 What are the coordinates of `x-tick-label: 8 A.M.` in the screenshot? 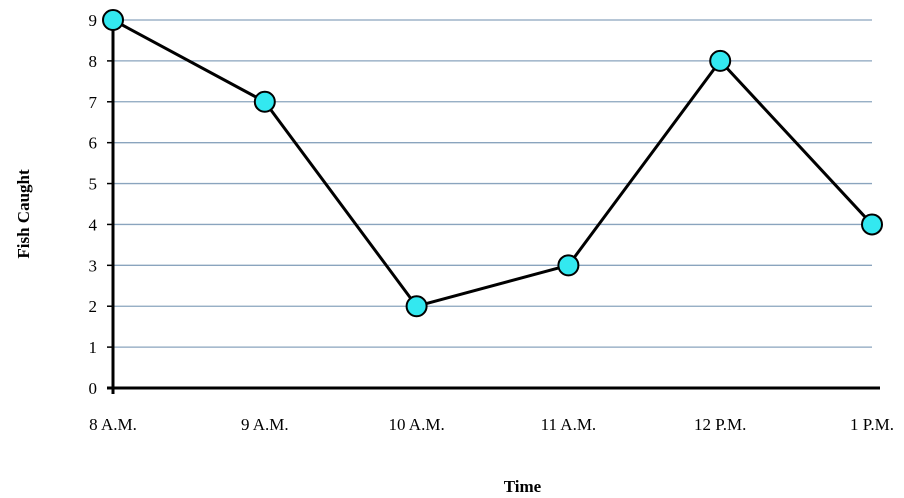 It's located at (113, 424).